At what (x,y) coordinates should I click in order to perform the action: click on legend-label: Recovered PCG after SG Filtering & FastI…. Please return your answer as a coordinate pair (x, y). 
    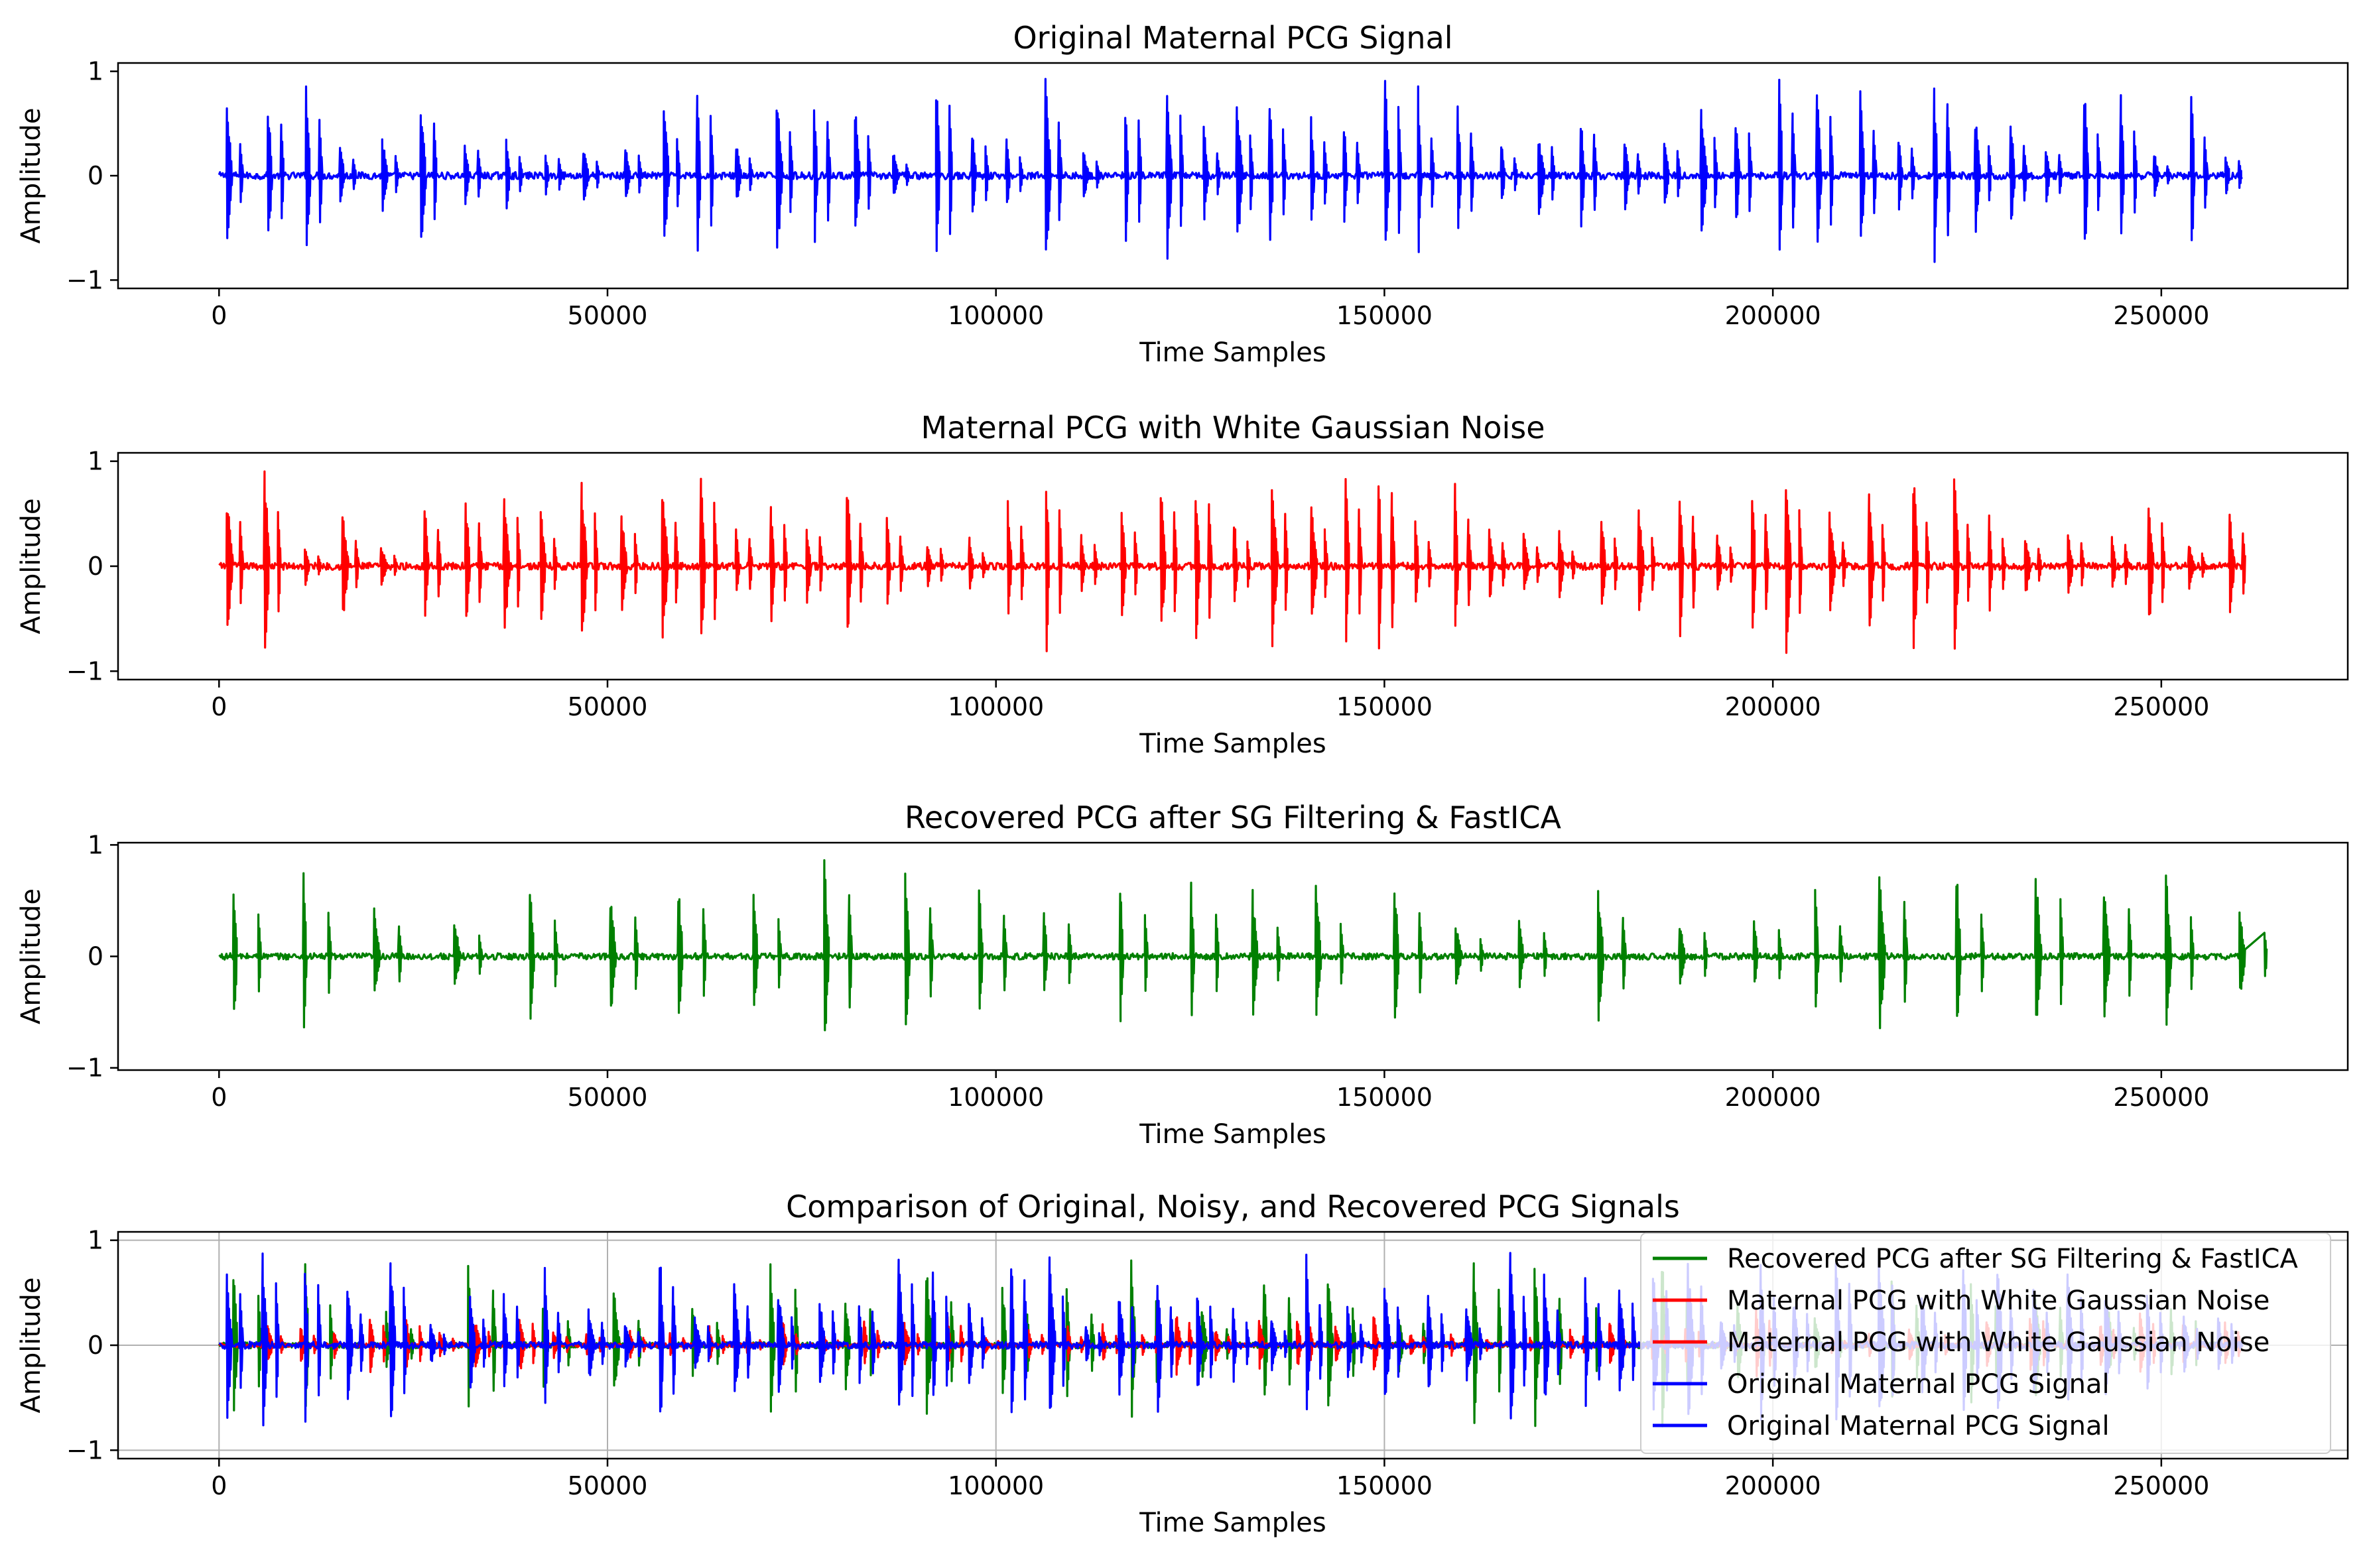
    Looking at the image, I should click on (2012, 1259).